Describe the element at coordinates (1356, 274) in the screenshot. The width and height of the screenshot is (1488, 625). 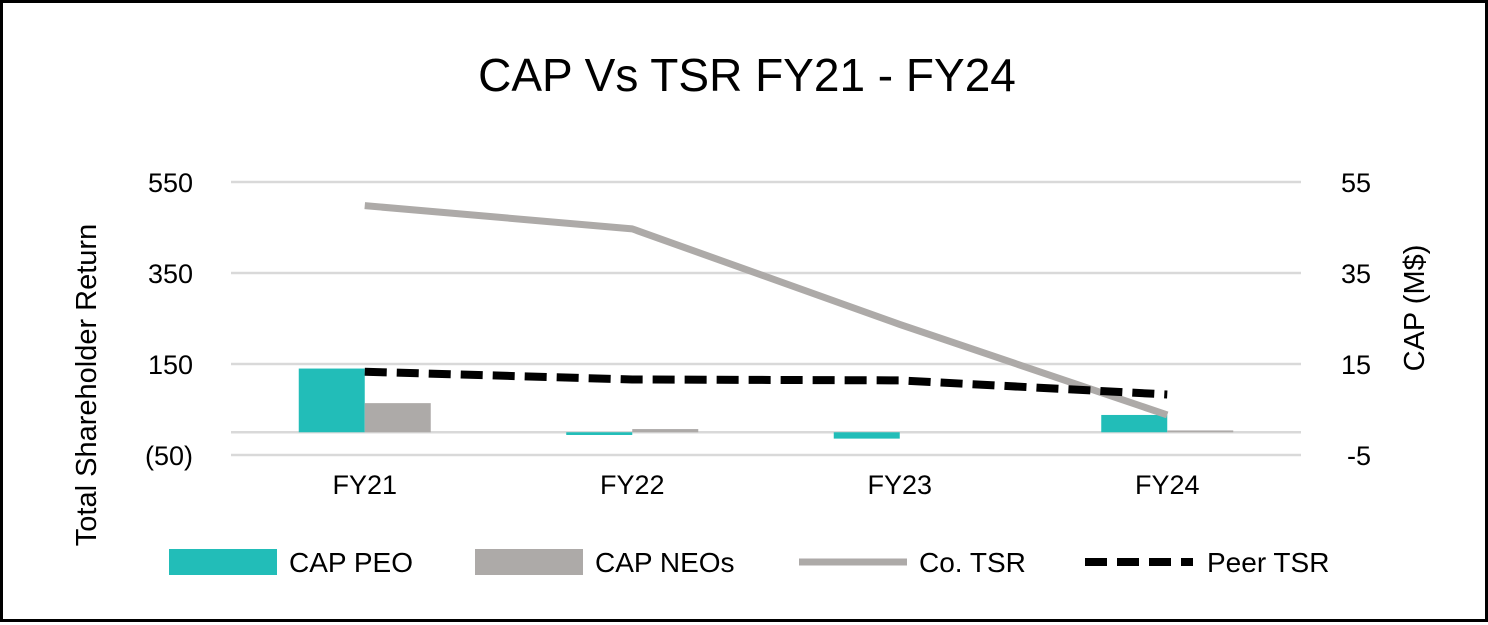
I see `right-tick-label: 35` at that location.